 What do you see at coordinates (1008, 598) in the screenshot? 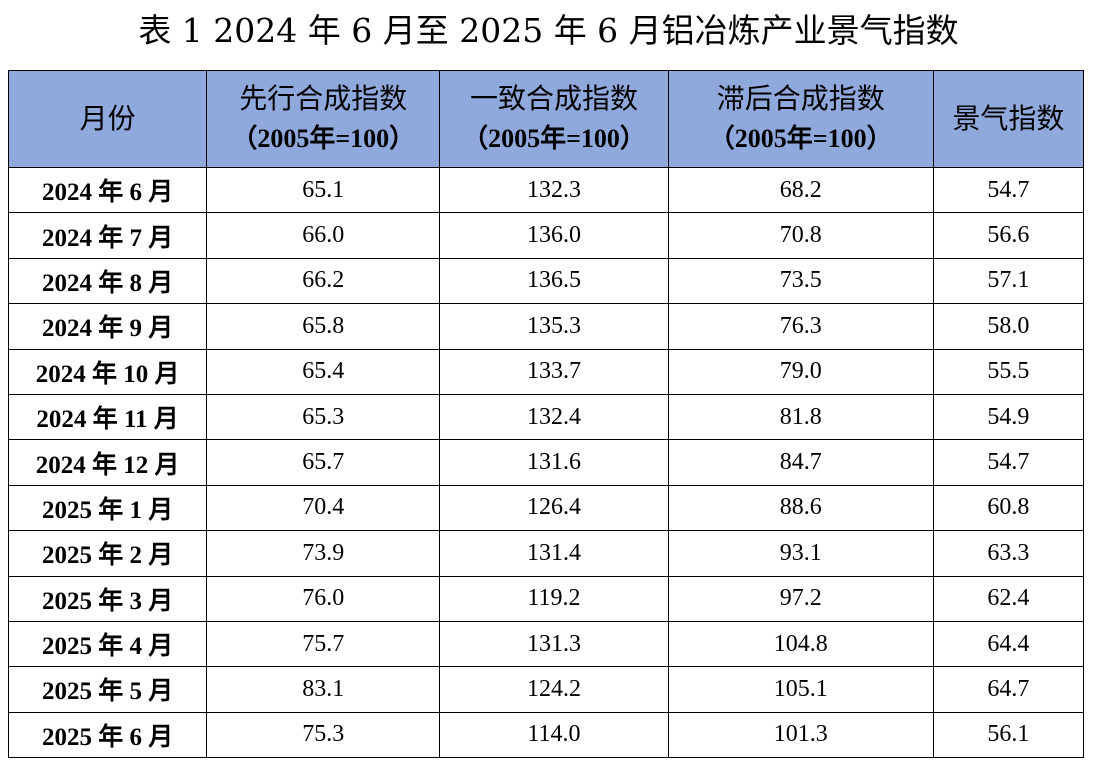
I see `prosperity-value-cell: 62.4` at bounding box center [1008, 598].